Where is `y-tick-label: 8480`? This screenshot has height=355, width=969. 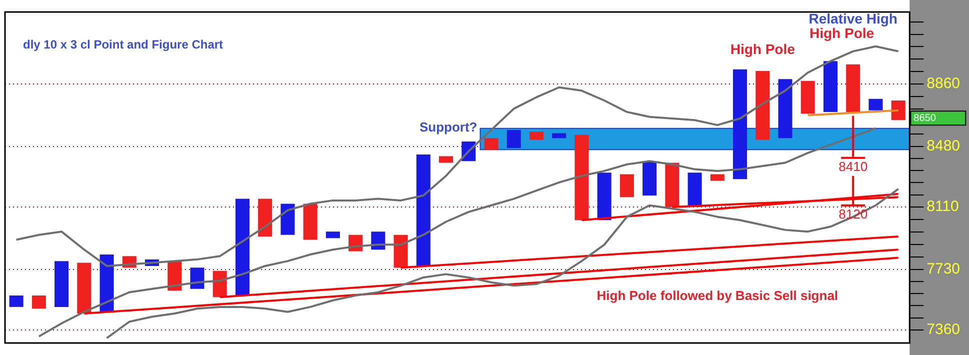
y-tick-label: 8480 is located at coordinates (943, 146).